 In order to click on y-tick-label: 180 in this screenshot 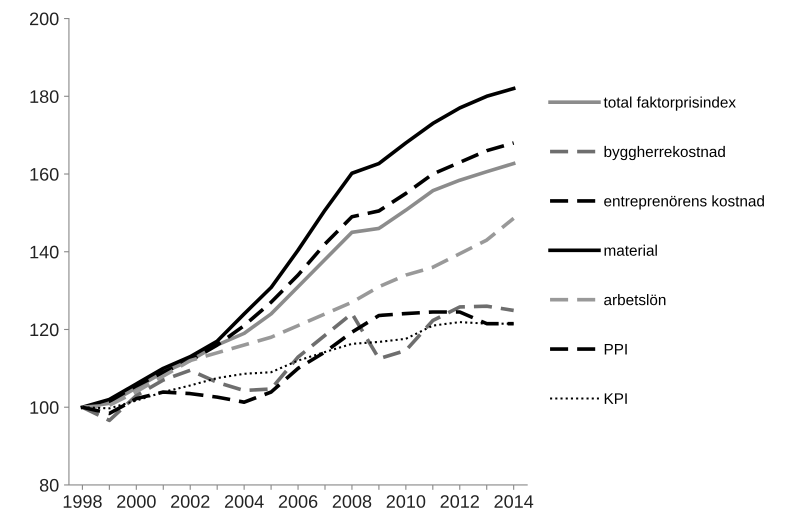, I will do `click(44, 97)`.